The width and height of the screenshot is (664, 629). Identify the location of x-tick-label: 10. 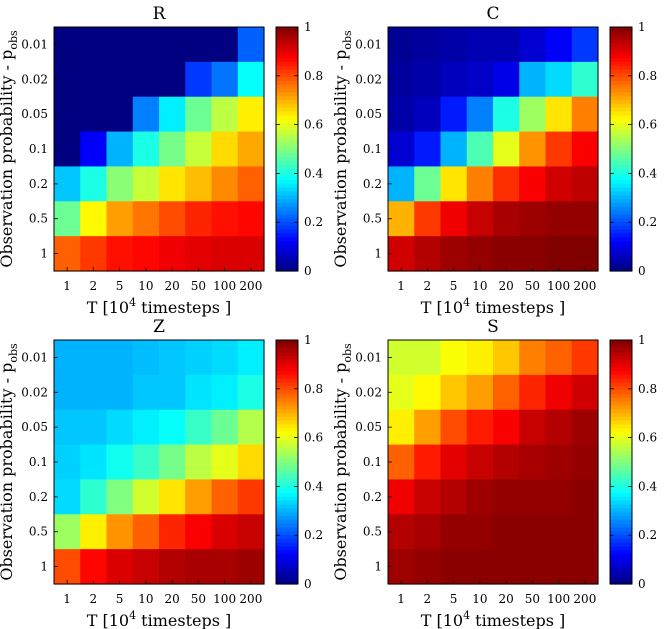
(479, 599).